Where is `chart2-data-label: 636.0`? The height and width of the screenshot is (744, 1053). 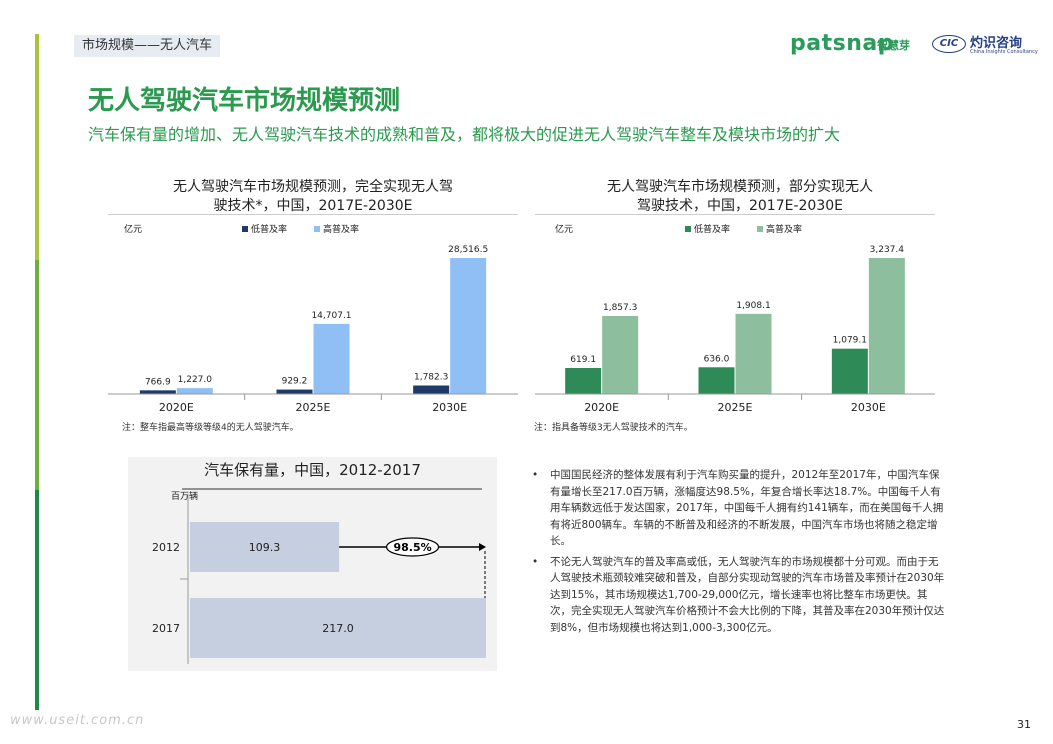 chart2-data-label: 636.0 is located at coordinates (717, 359).